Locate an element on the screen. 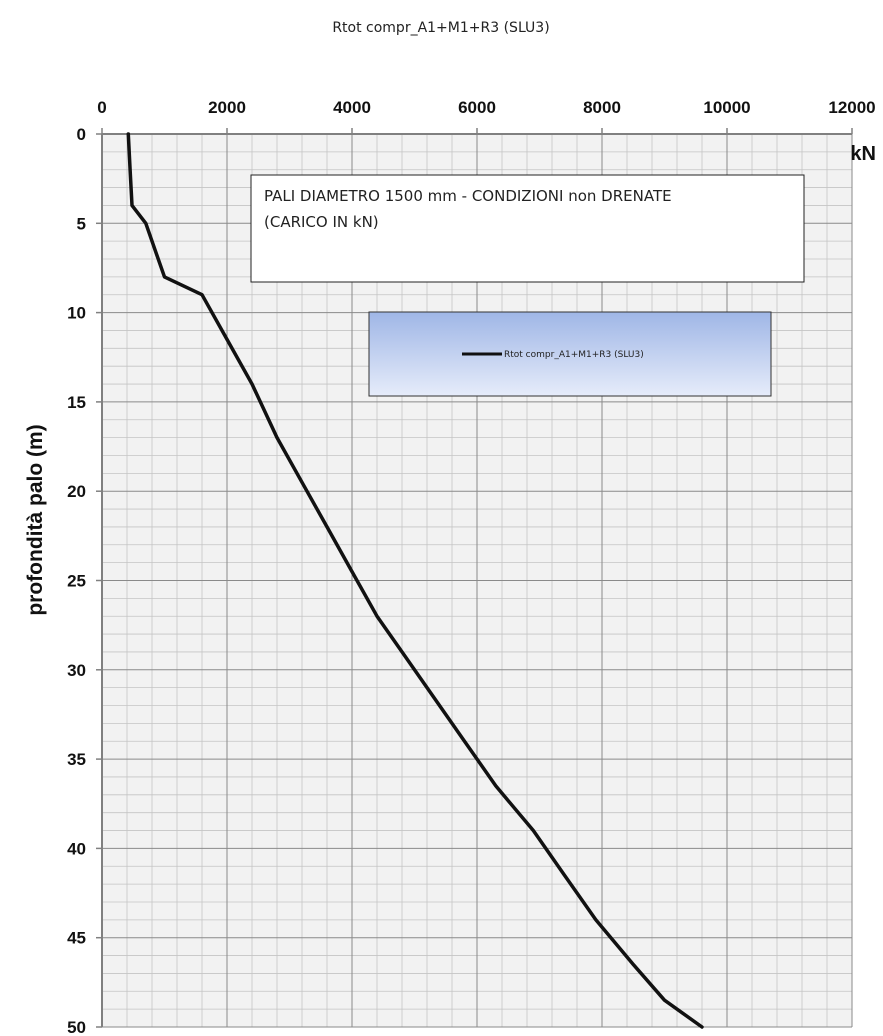  x-tick-label: 4000 is located at coordinates (352, 107).